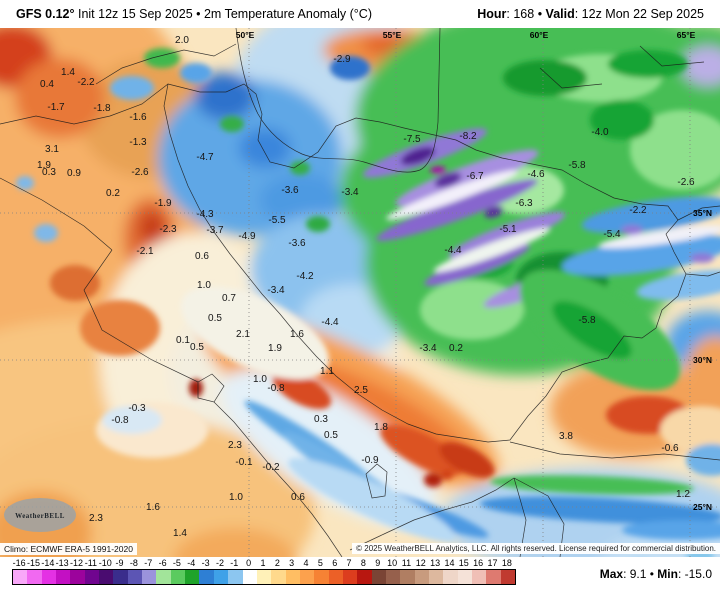 This screenshot has width=720, height=591. I want to click on value-label: 0.4, so click(47, 84).